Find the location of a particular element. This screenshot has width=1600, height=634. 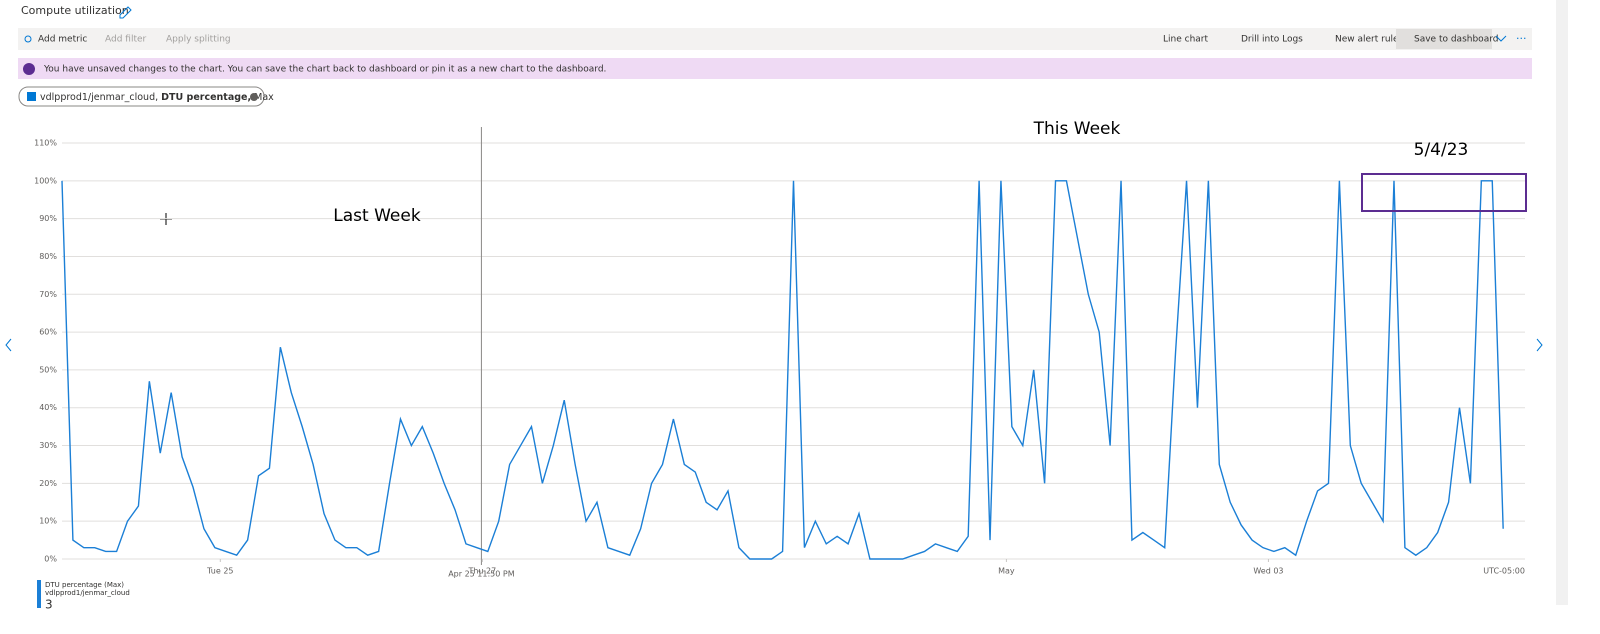

y-tick-label: 90% is located at coordinates (48, 218).